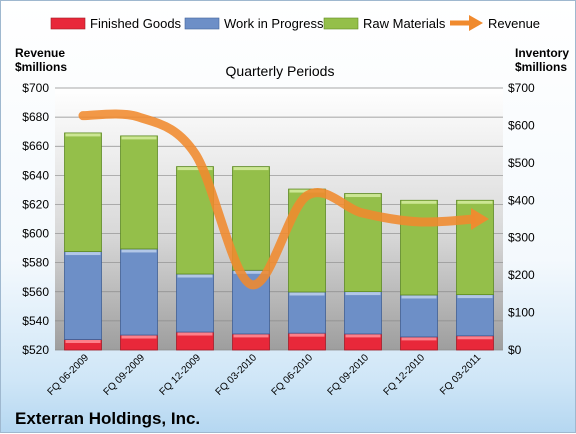  Describe the element at coordinates (405, 375) in the screenshot. I see `category-label: FQ 12-2010` at that location.